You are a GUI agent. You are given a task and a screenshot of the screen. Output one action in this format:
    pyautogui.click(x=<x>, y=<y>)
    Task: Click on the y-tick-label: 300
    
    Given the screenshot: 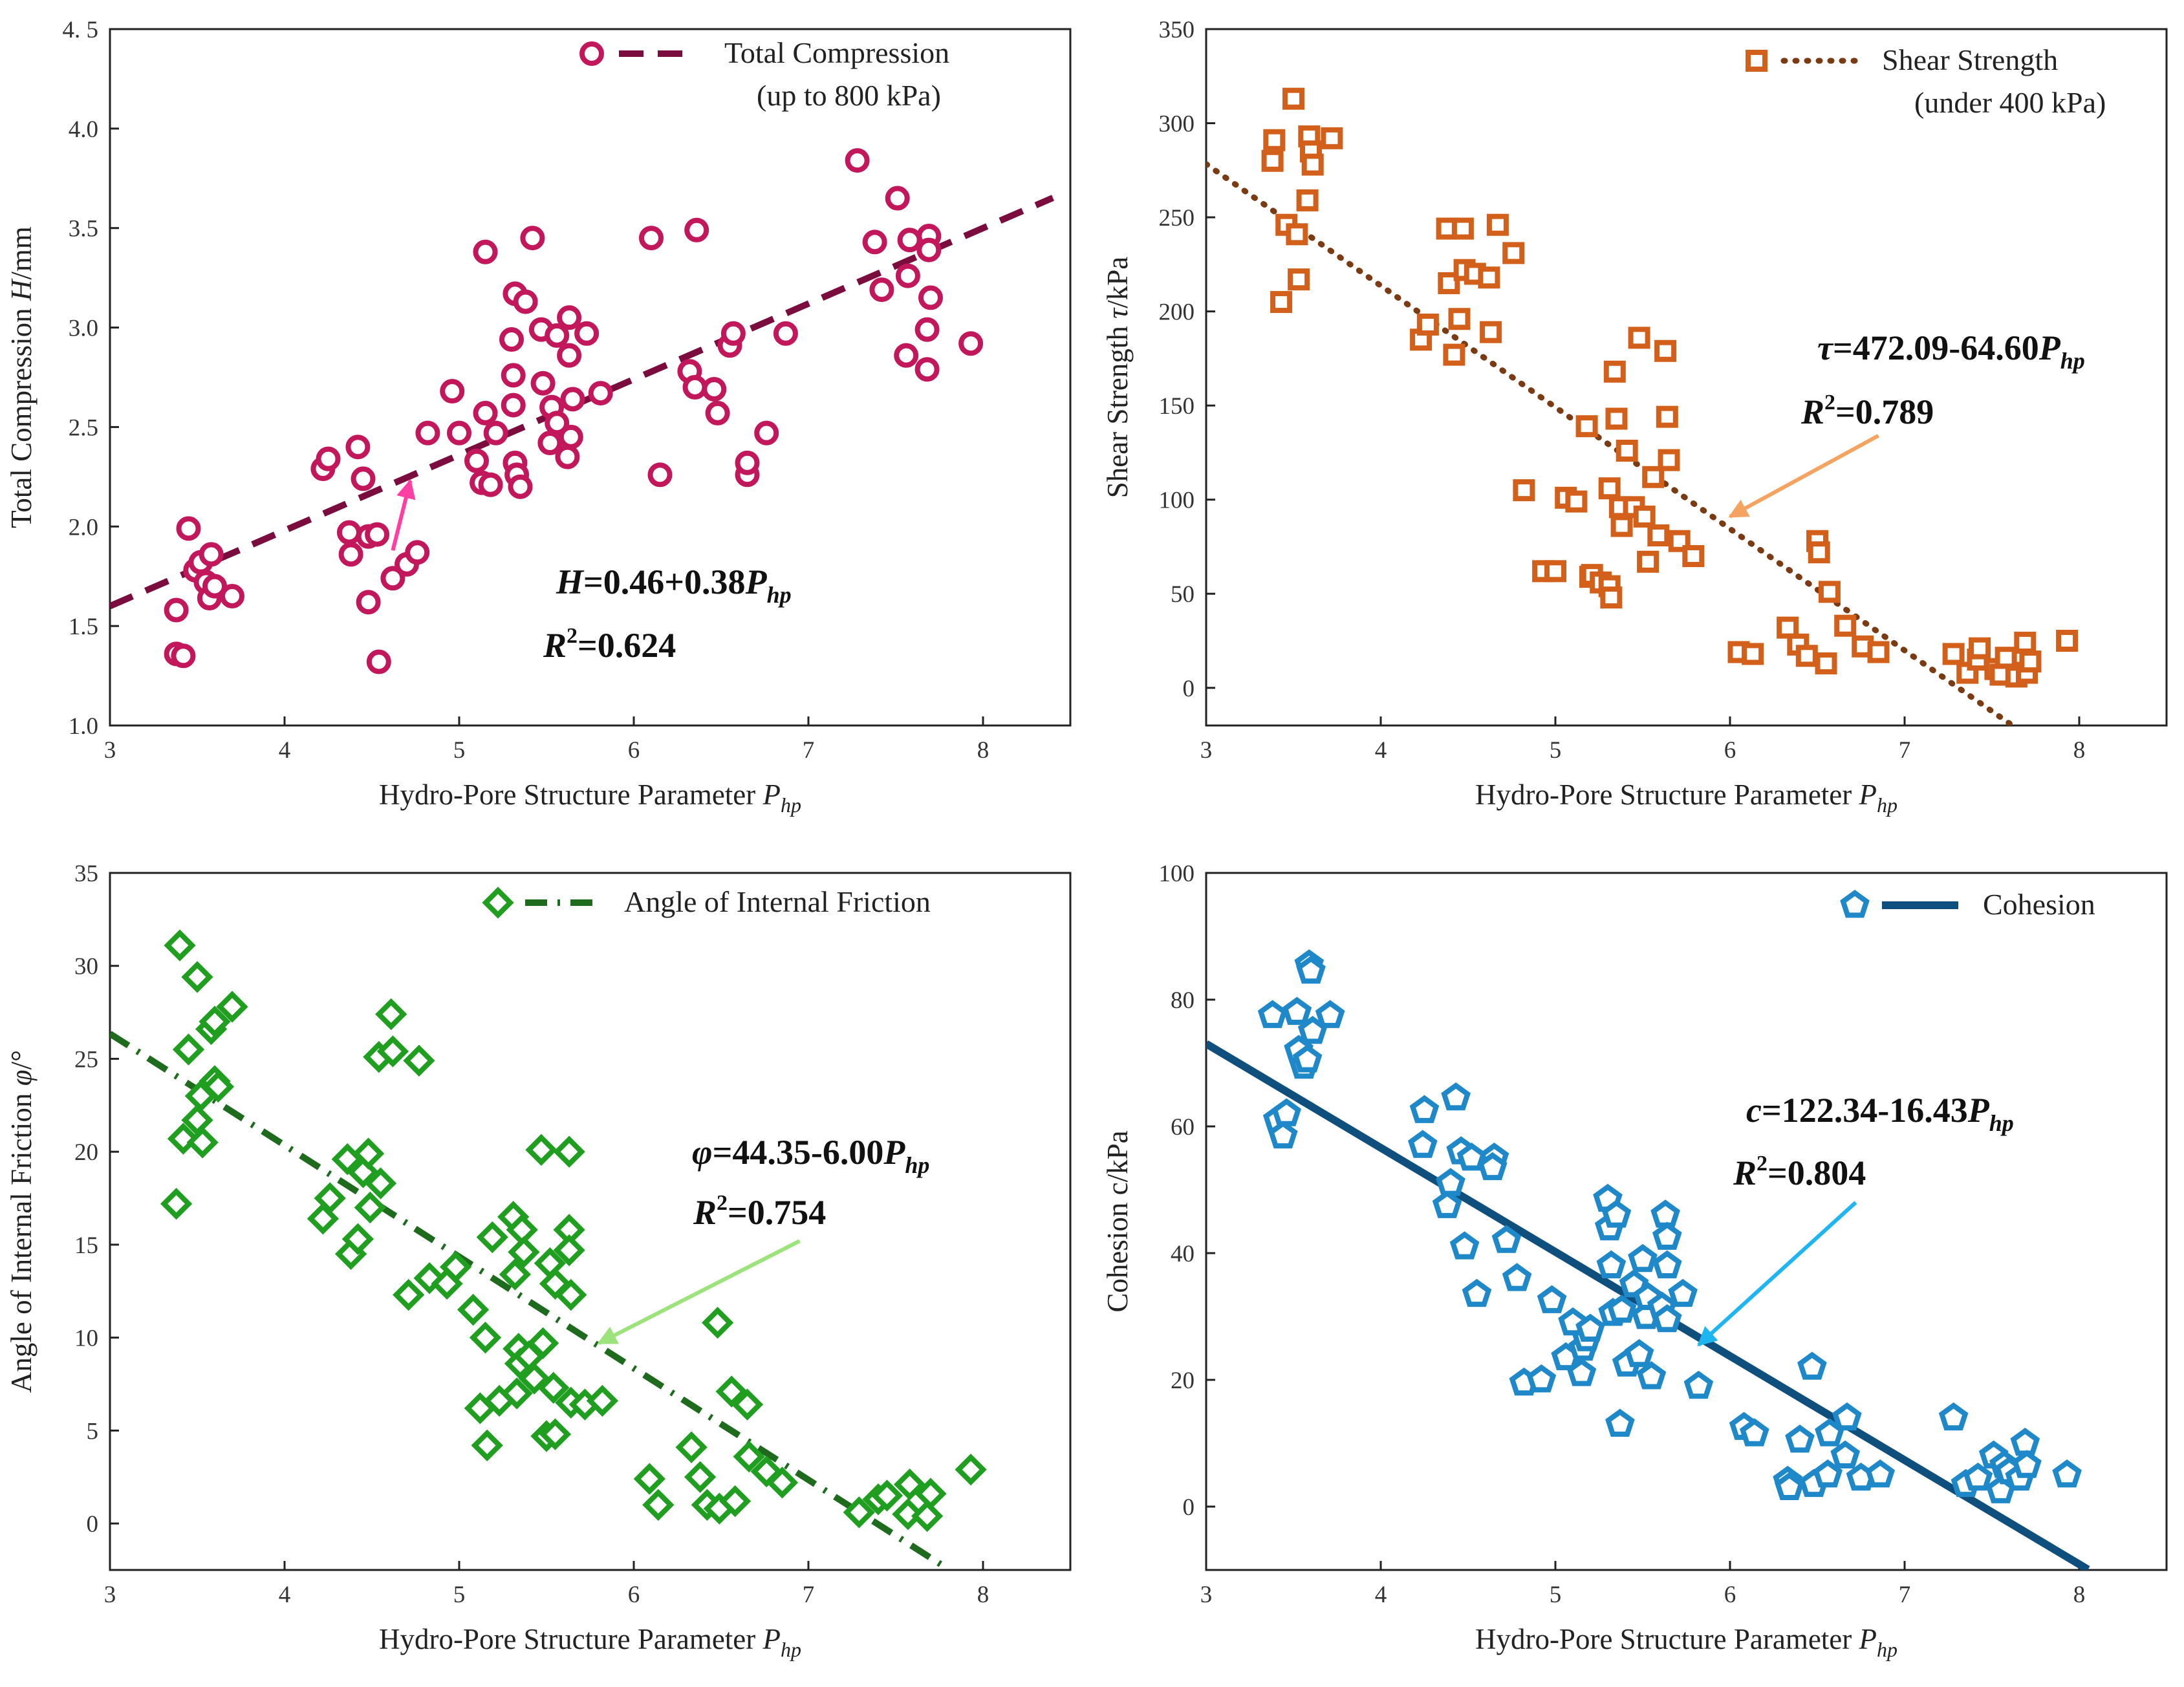 What is the action you would take?
    pyautogui.click(x=1177, y=124)
    